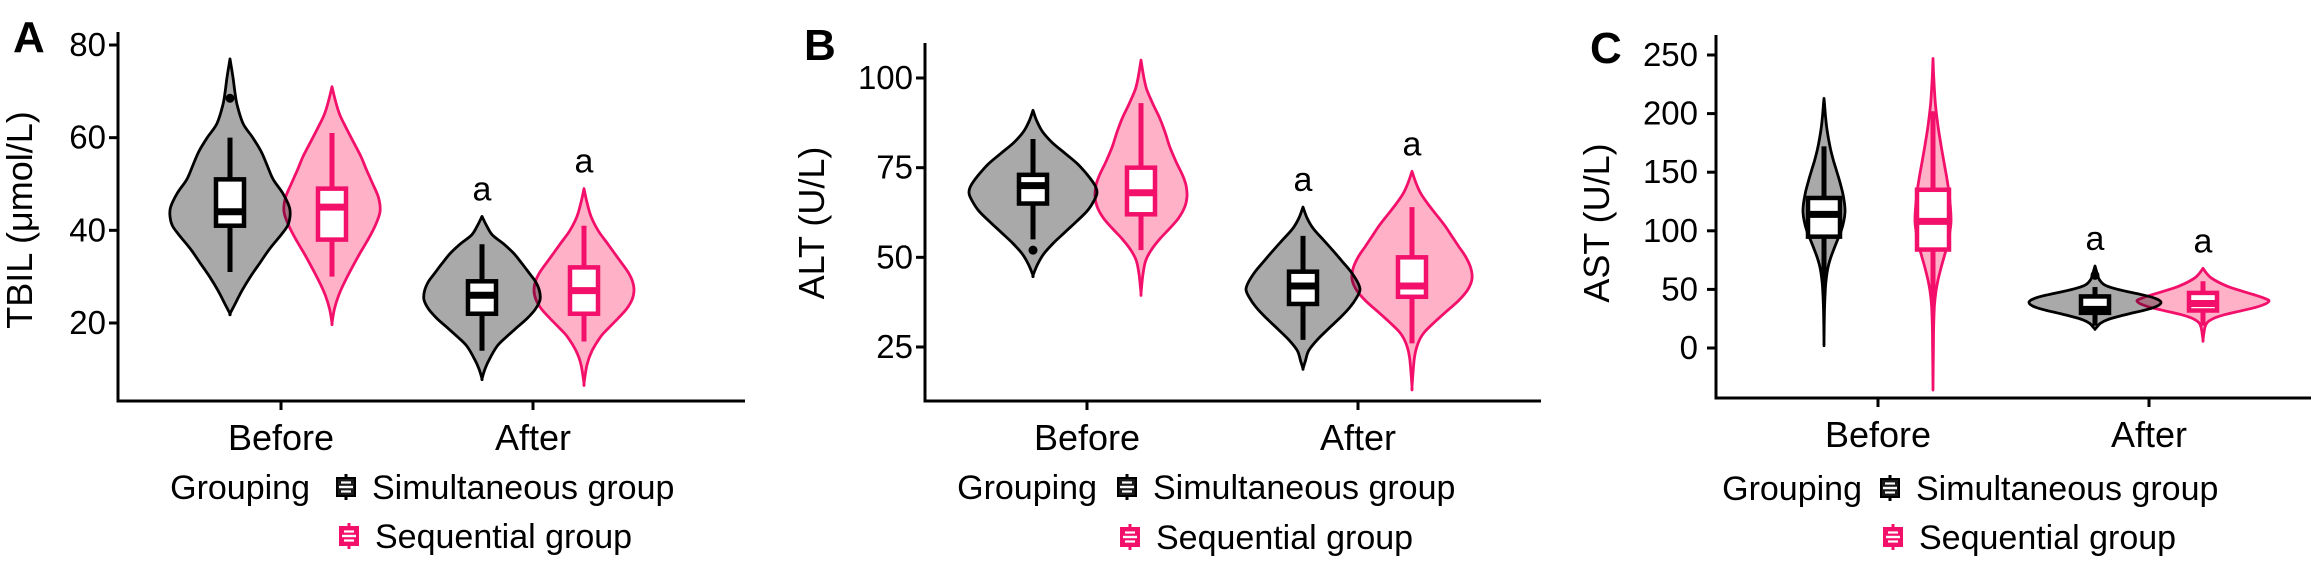  I want to click on panel-letter: C, so click(1606, 48).